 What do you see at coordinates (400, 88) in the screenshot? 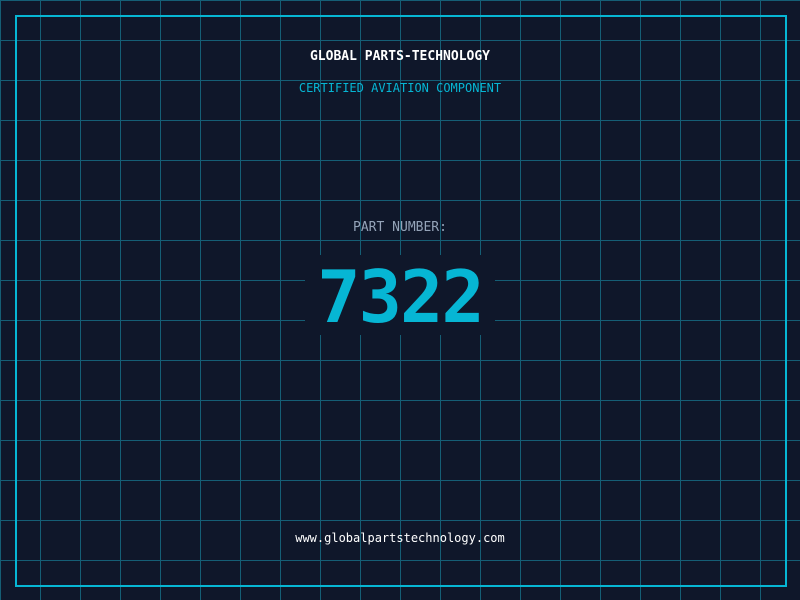
I see `certification-subtitle: CERTIFIED AVIATION COMPONENT` at bounding box center [400, 88].